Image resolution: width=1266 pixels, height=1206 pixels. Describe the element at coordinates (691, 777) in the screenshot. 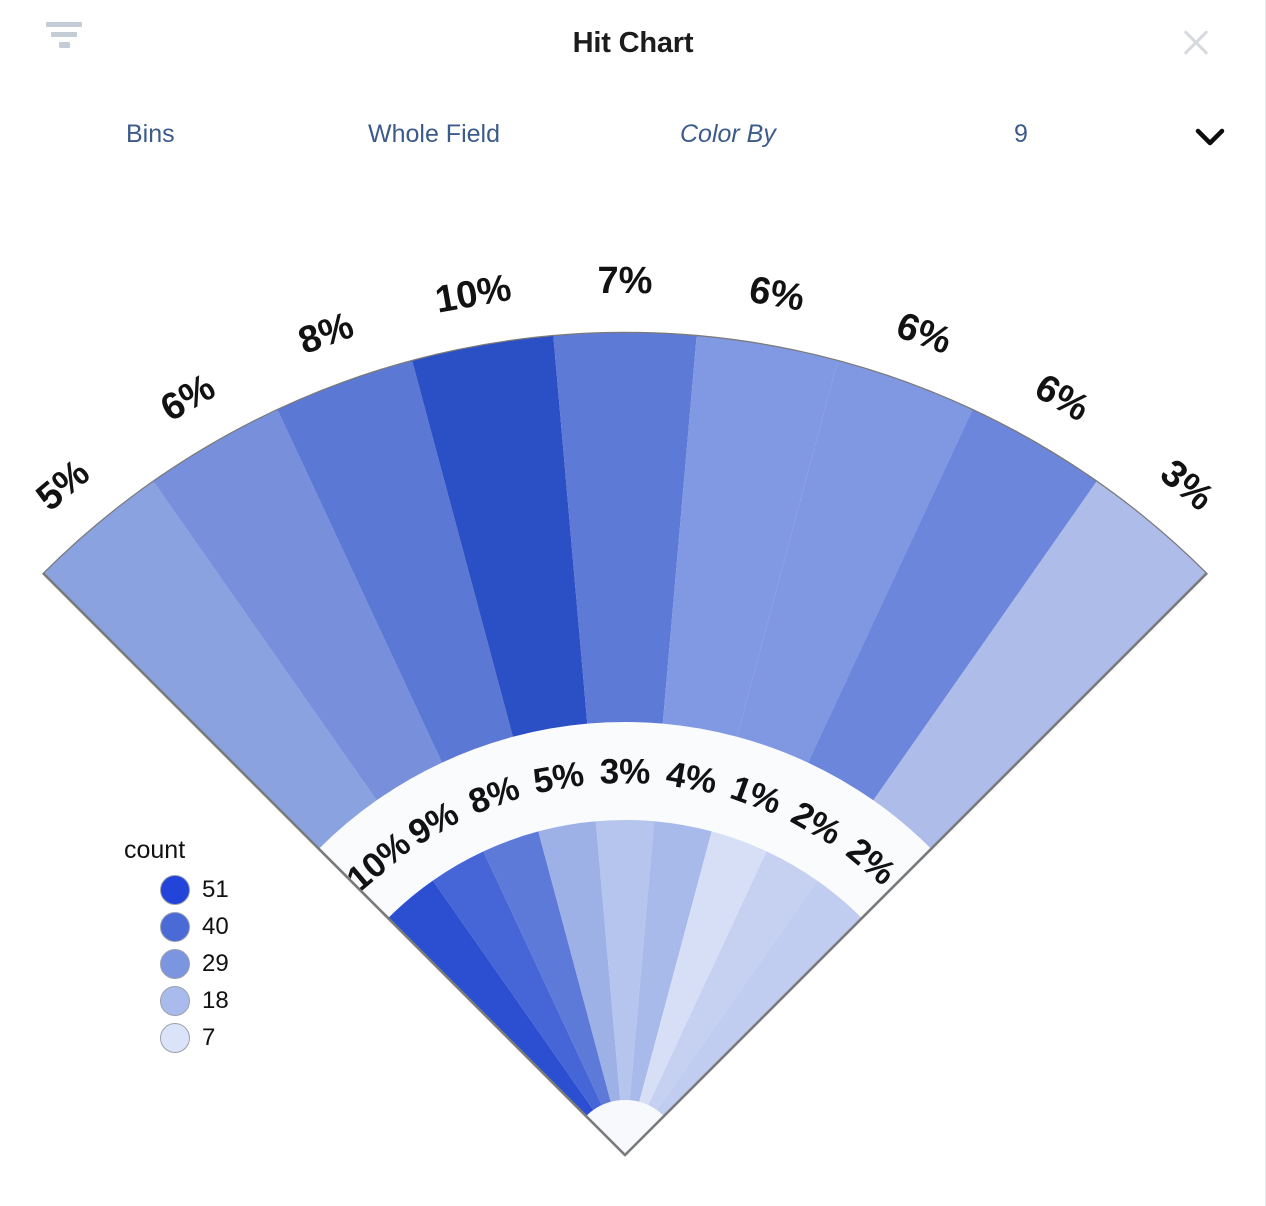

I see `wedge-percent-label: 4%` at that location.